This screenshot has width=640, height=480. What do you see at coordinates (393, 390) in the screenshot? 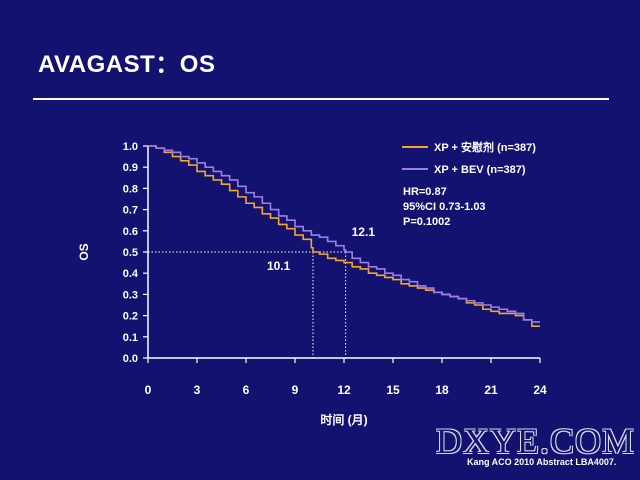
I see `x-tick-label: 15` at bounding box center [393, 390].